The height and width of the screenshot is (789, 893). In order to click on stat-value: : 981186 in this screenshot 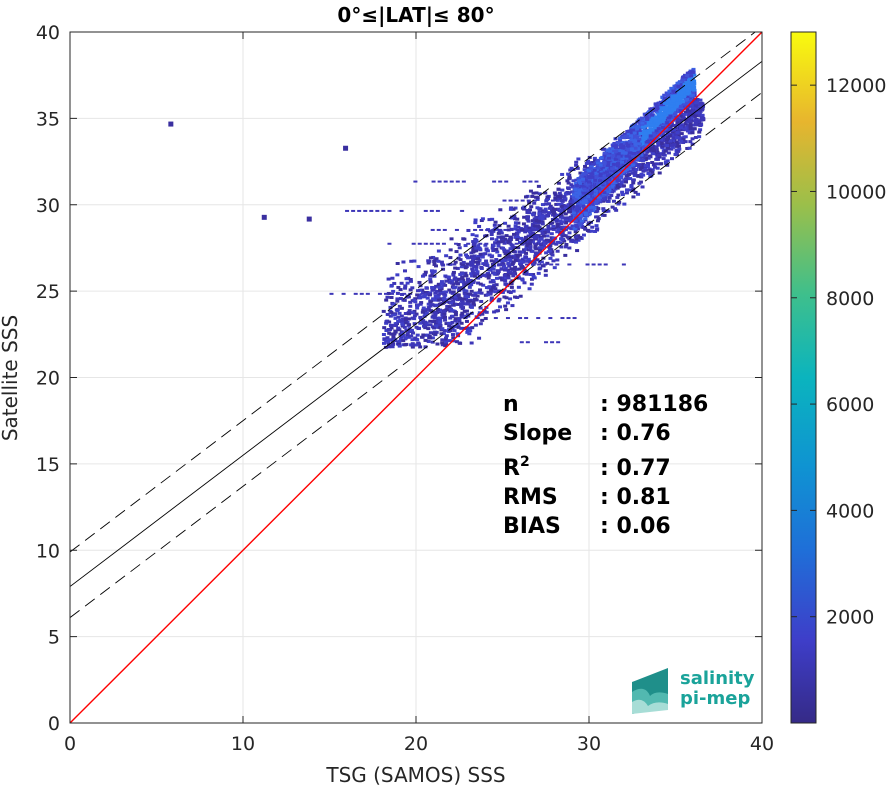, I will do `click(654, 404)`.